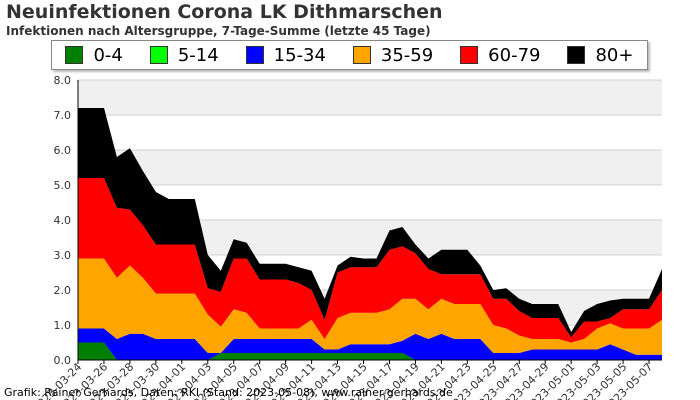  What do you see at coordinates (63, 325) in the screenshot?
I see `y-tick-label: 1.0` at bounding box center [63, 325].